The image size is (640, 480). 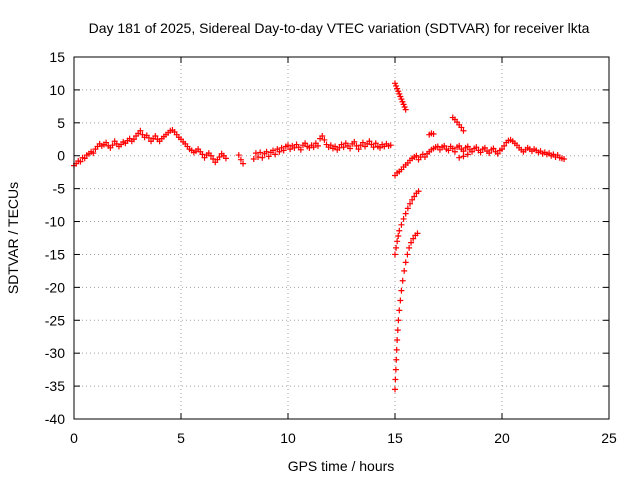 I want to click on y-tick-labels: 15 10 5 0 -5 -10 -15 -20 -25 -30 -35 -40, so click(x=55, y=238).